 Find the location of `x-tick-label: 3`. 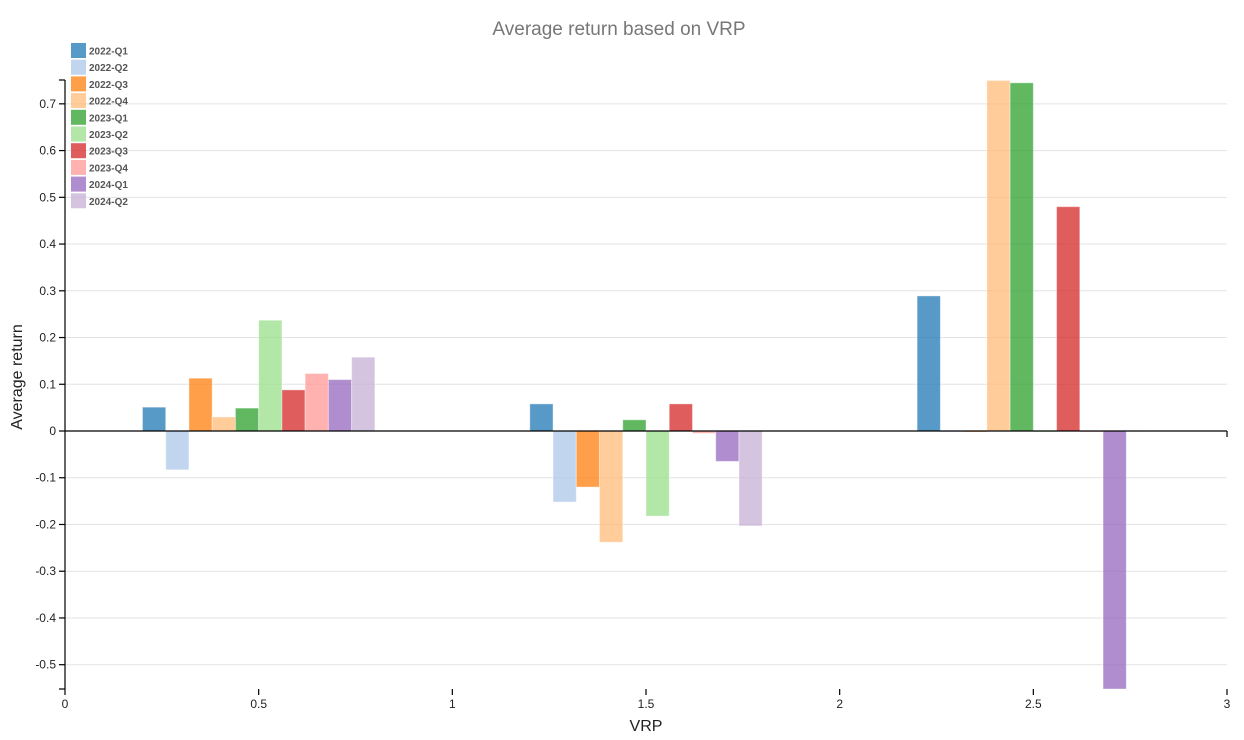

x-tick-label: 3 is located at coordinates (1227, 704).